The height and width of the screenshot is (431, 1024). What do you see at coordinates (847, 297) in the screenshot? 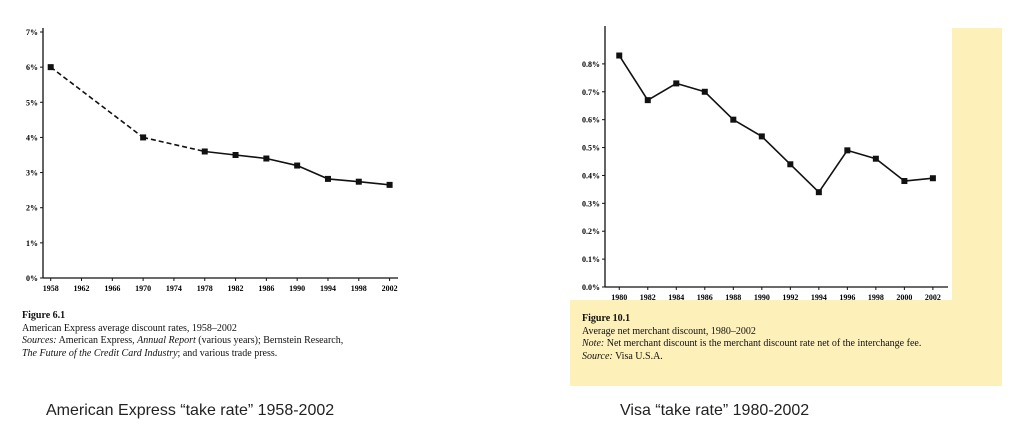
I see `x-tick-label: 1996` at bounding box center [847, 297].